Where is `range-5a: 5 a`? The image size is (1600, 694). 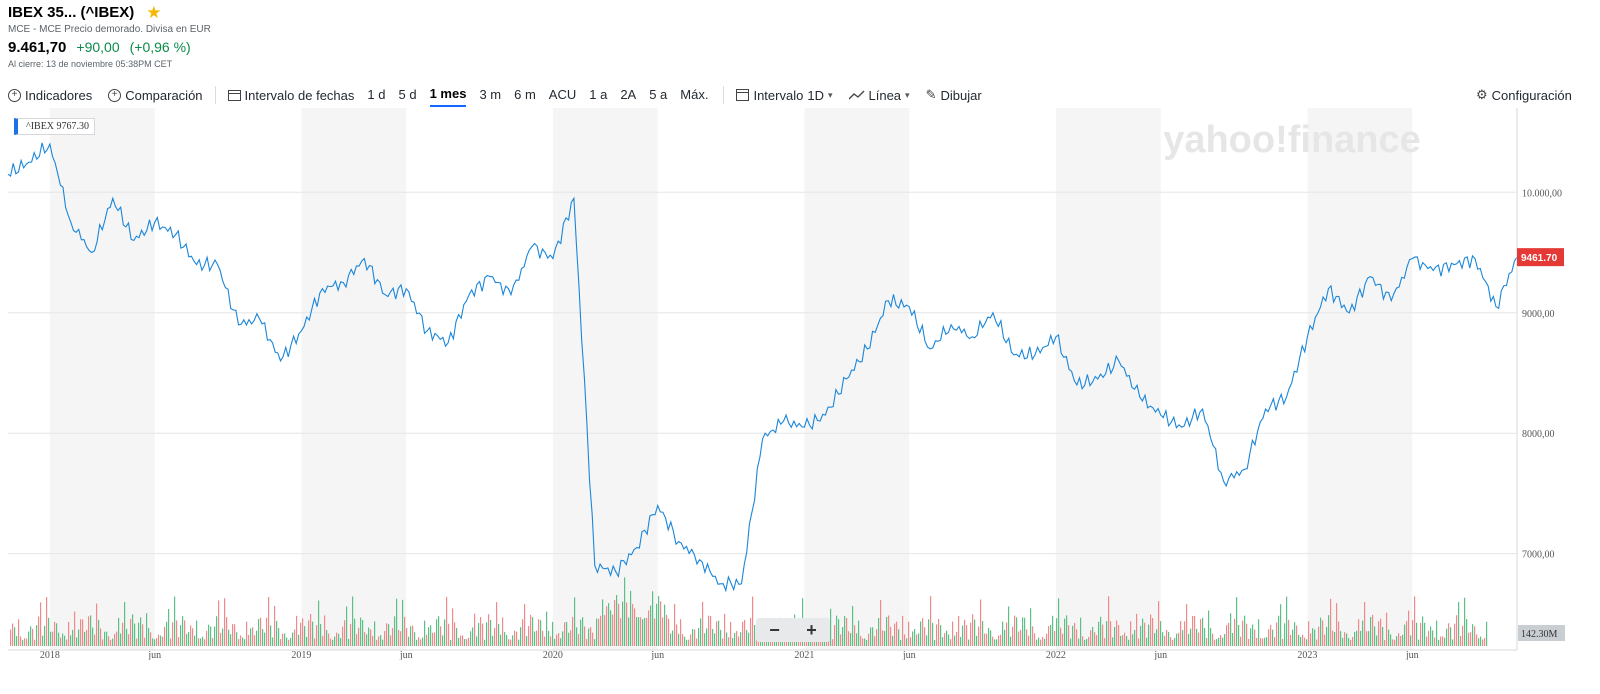
range-5a: 5 a is located at coordinates (658, 94).